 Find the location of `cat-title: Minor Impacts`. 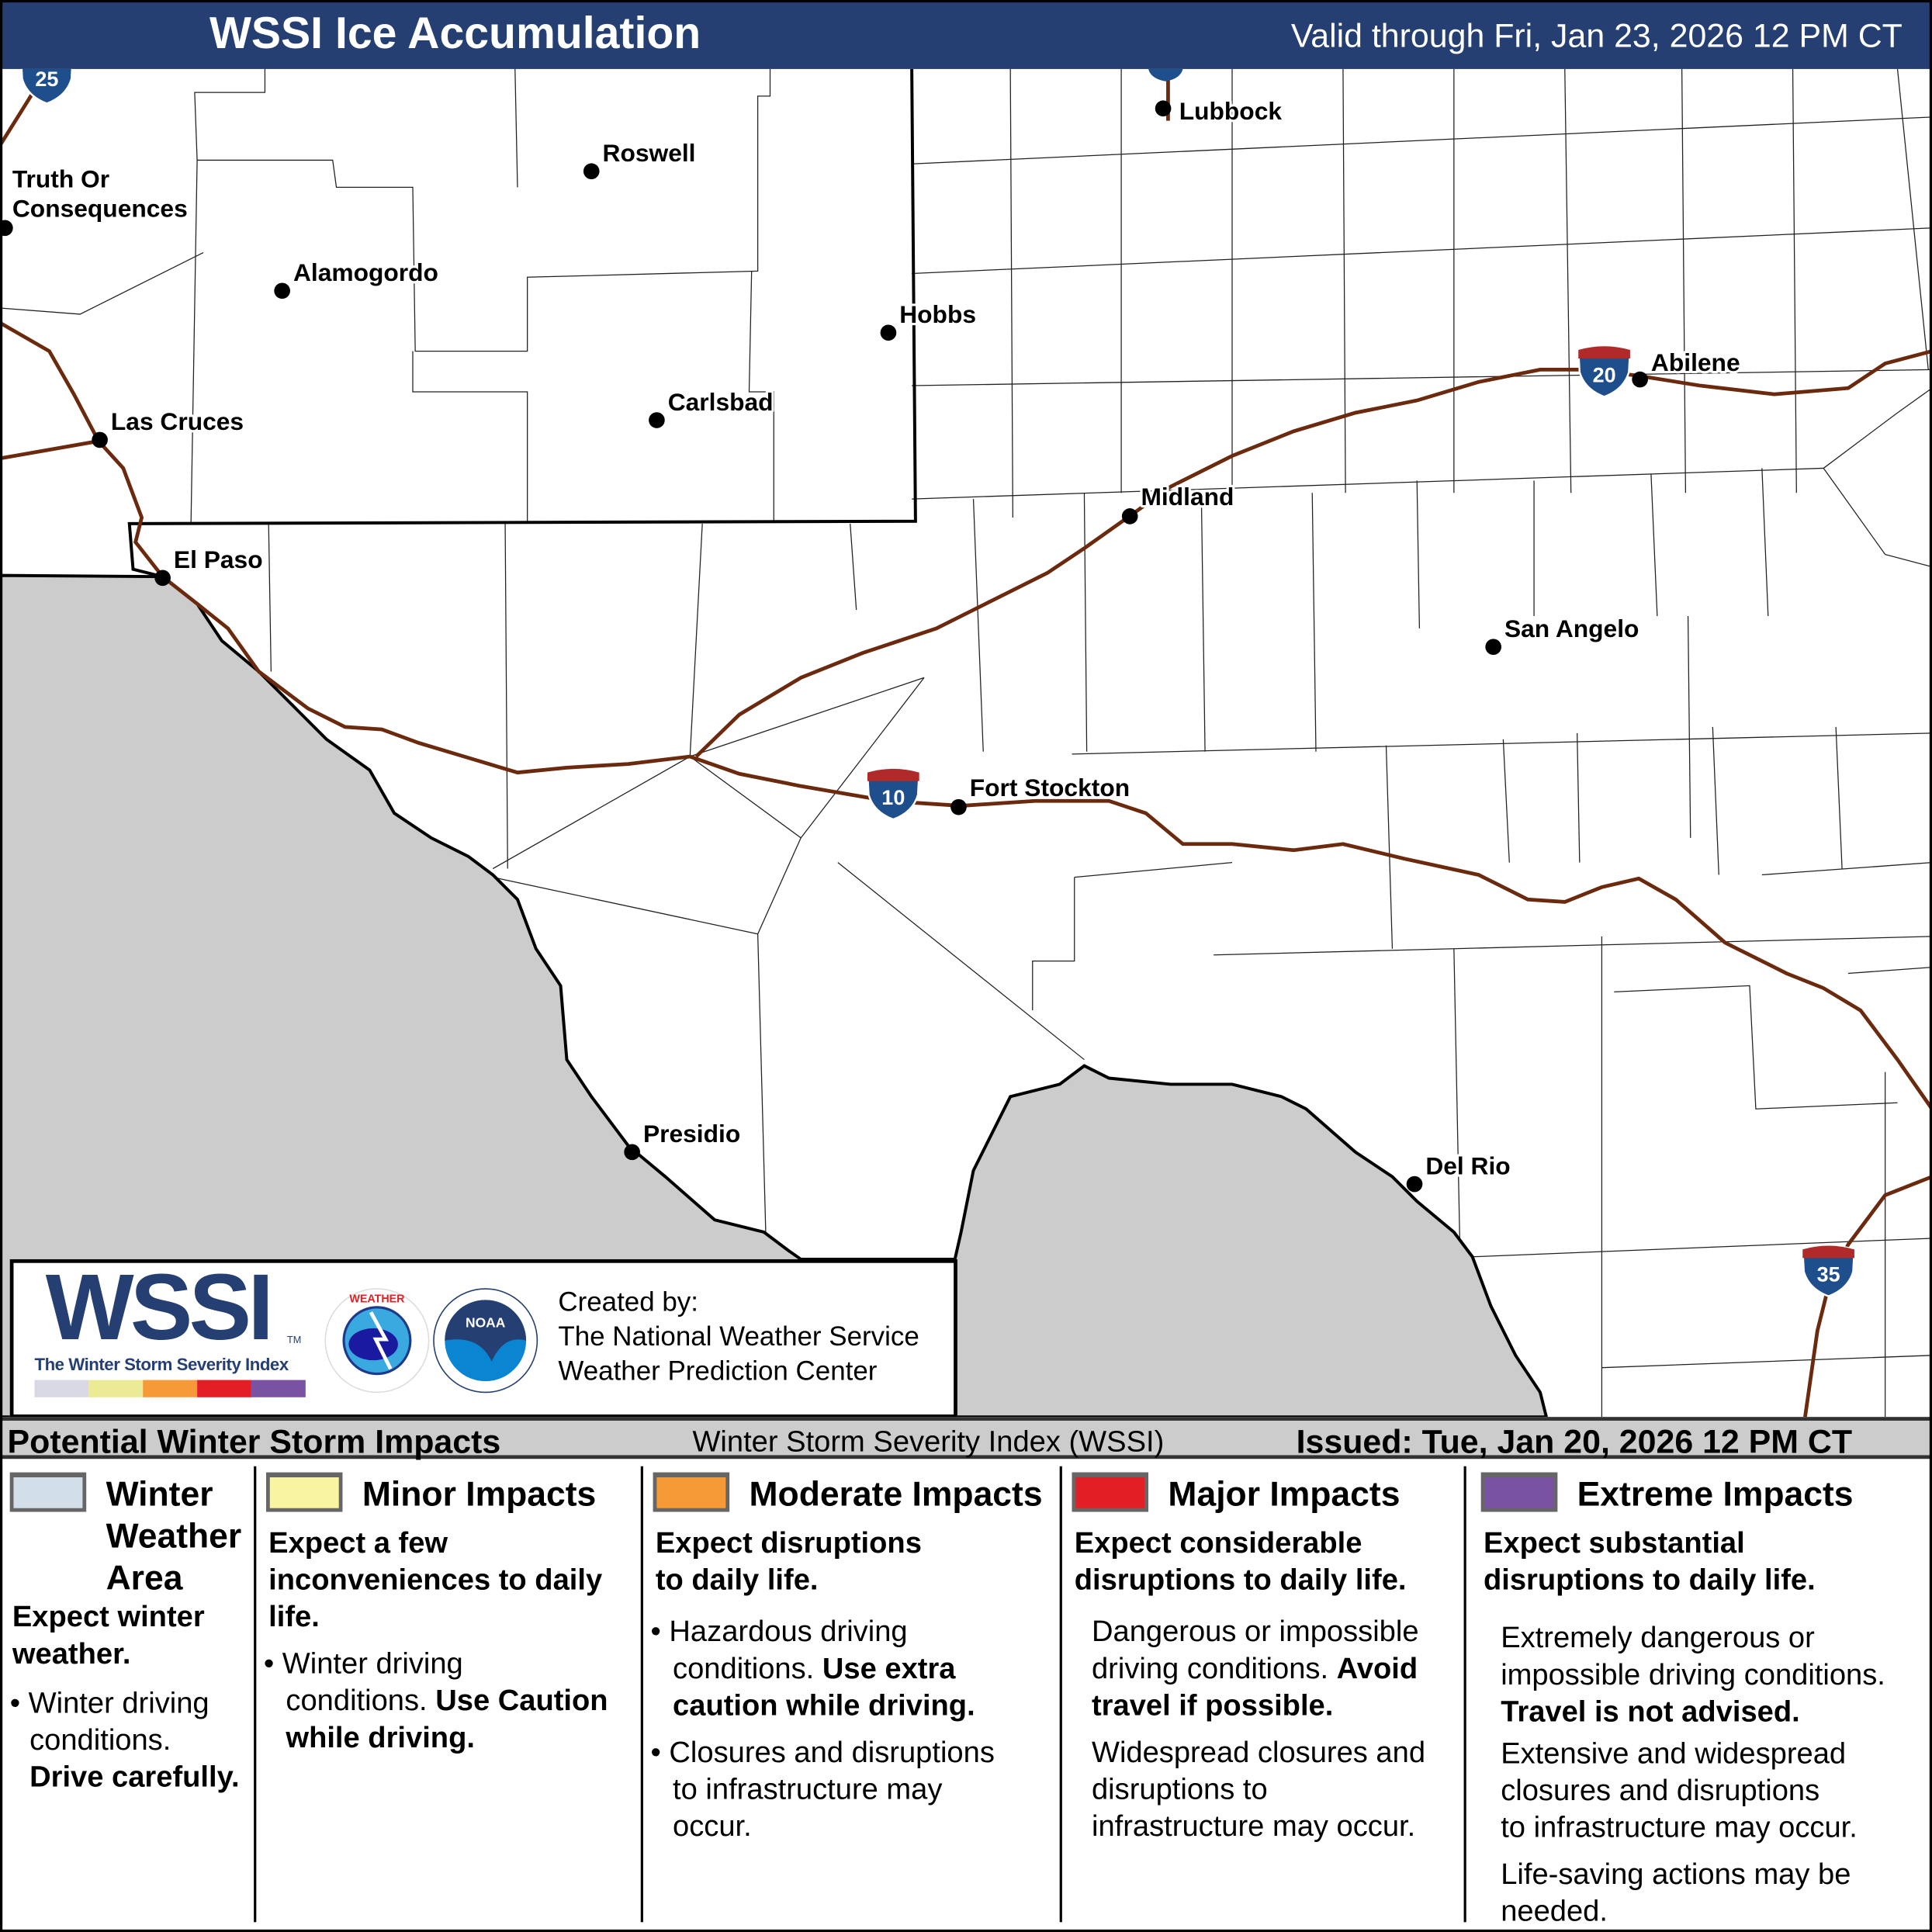

cat-title: Minor Impacts is located at coordinates (479, 1494).